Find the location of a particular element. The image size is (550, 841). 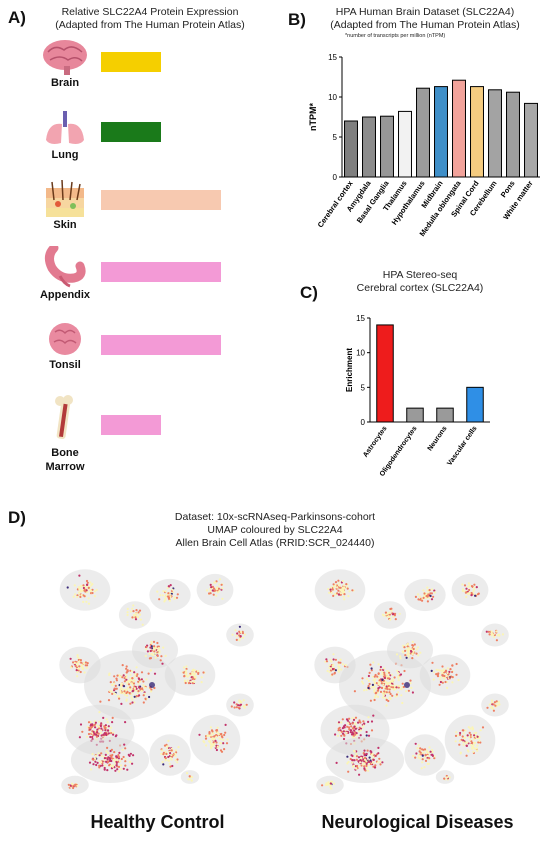

panel-d-title-line2: UMAP coloured by SLC22A4 is located at coordinates (275, 530).